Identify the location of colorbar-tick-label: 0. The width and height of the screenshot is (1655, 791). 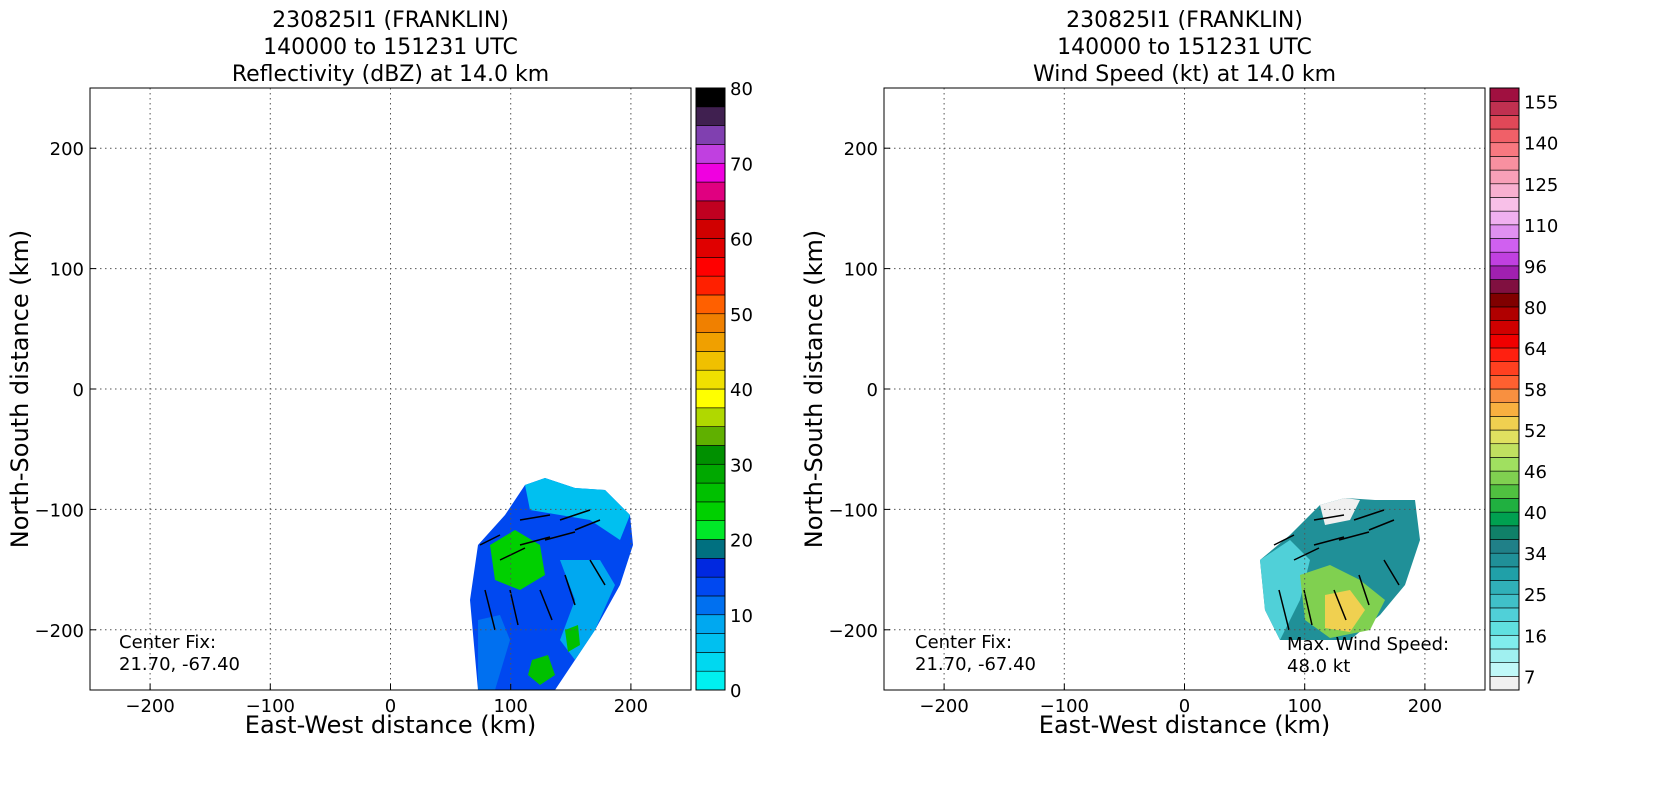
(735, 691).